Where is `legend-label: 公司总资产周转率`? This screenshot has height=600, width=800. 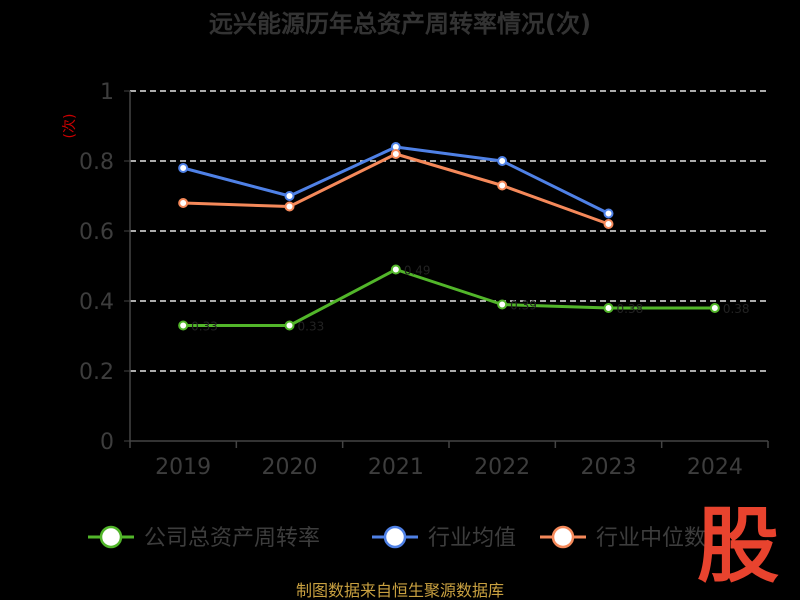
legend-label: 公司总资产周转率 is located at coordinates (232, 538).